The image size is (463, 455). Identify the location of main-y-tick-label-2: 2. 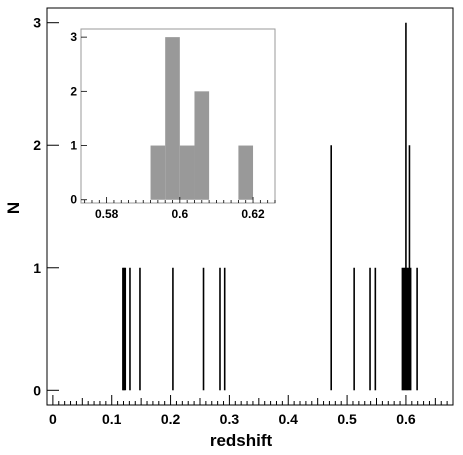
(37, 145).